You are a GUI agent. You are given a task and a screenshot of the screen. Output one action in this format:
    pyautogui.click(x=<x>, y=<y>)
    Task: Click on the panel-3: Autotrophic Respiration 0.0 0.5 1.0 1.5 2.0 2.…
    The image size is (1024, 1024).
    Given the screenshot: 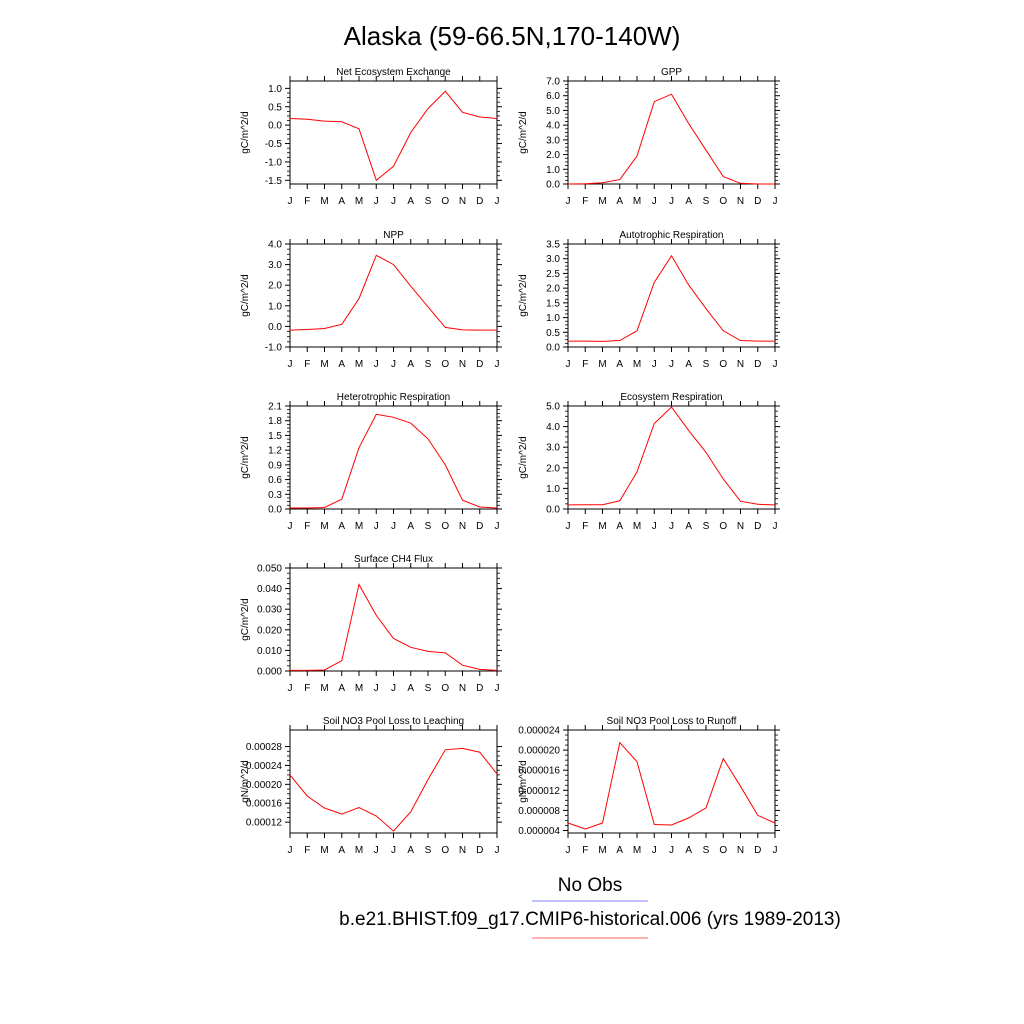 What is the action you would take?
    pyautogui.click(x=649, y=300)
    